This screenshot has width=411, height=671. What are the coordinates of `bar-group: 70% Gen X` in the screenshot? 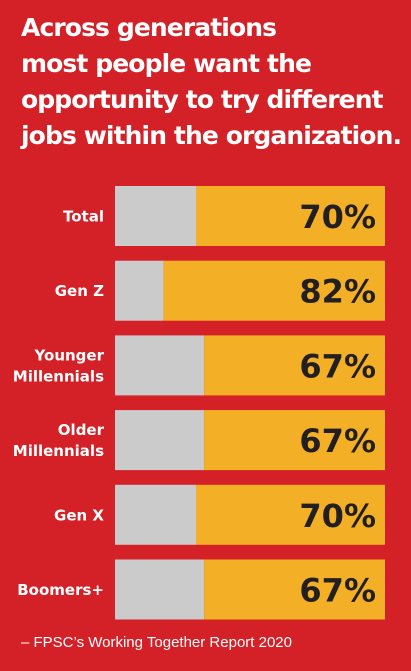 It's located at (219, 514).